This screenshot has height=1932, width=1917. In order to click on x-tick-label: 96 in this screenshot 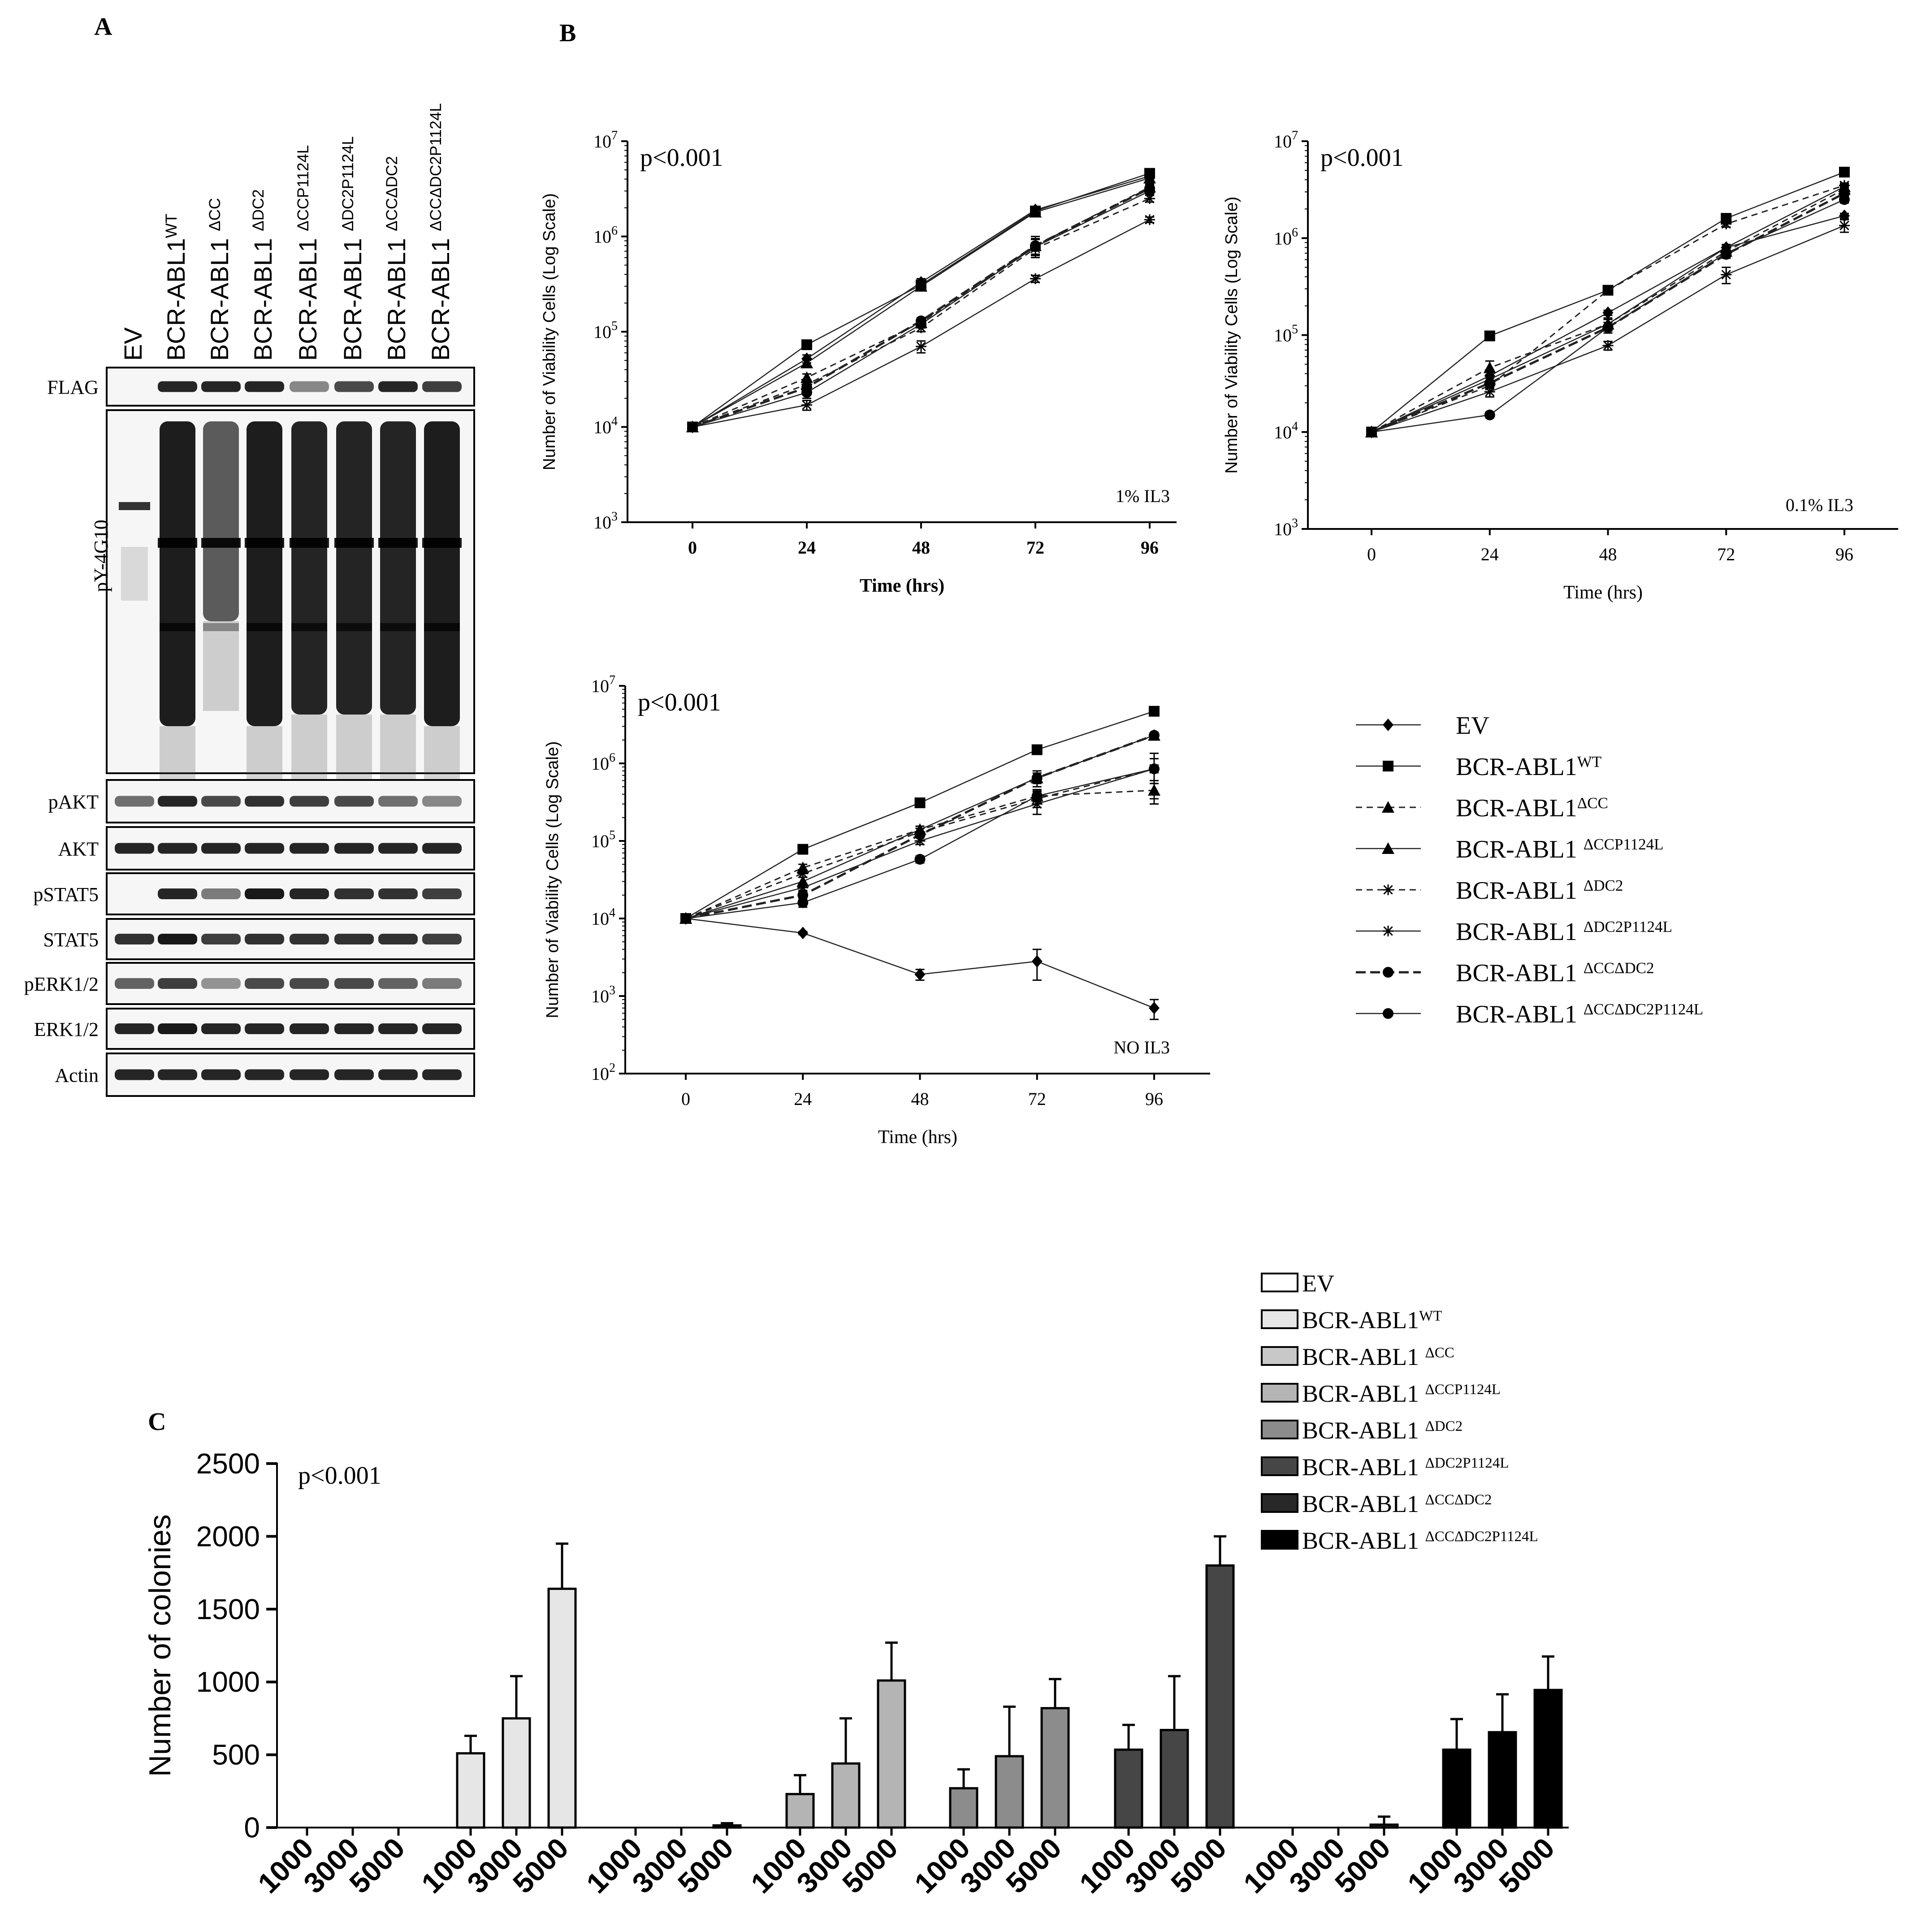, I will do `click(1154, 1099)`.